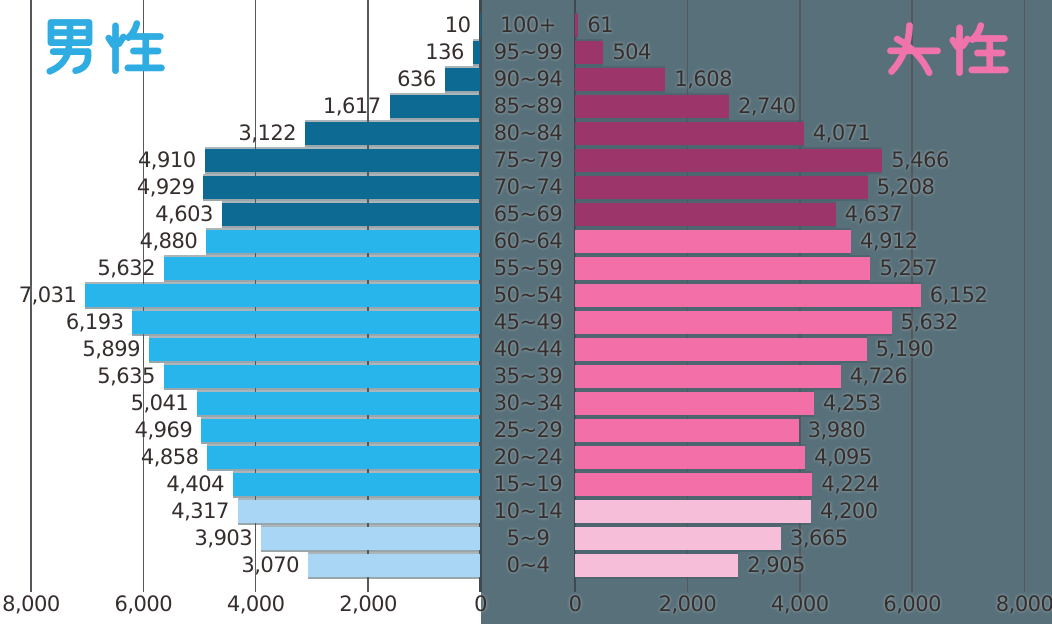 The width and height of the screenshot is (1052, 624). I want to click on age-group-label: 60~64, so click(528, 241).